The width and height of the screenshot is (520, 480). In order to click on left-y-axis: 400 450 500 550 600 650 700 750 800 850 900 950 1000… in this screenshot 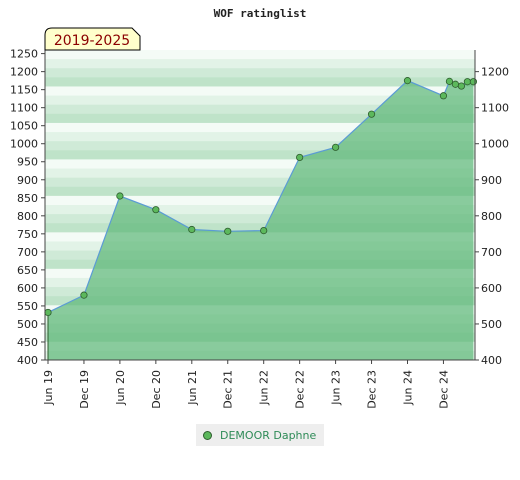, I will do `click(28, 207)`.